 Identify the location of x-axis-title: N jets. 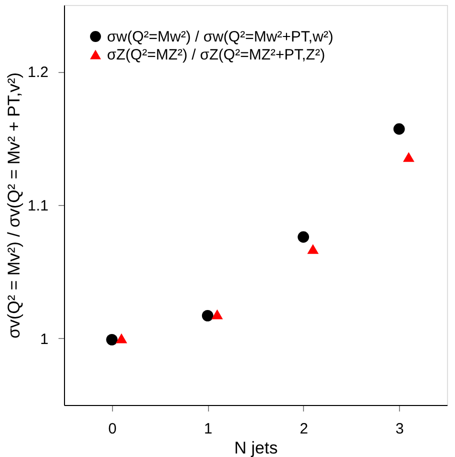
(256, 447).